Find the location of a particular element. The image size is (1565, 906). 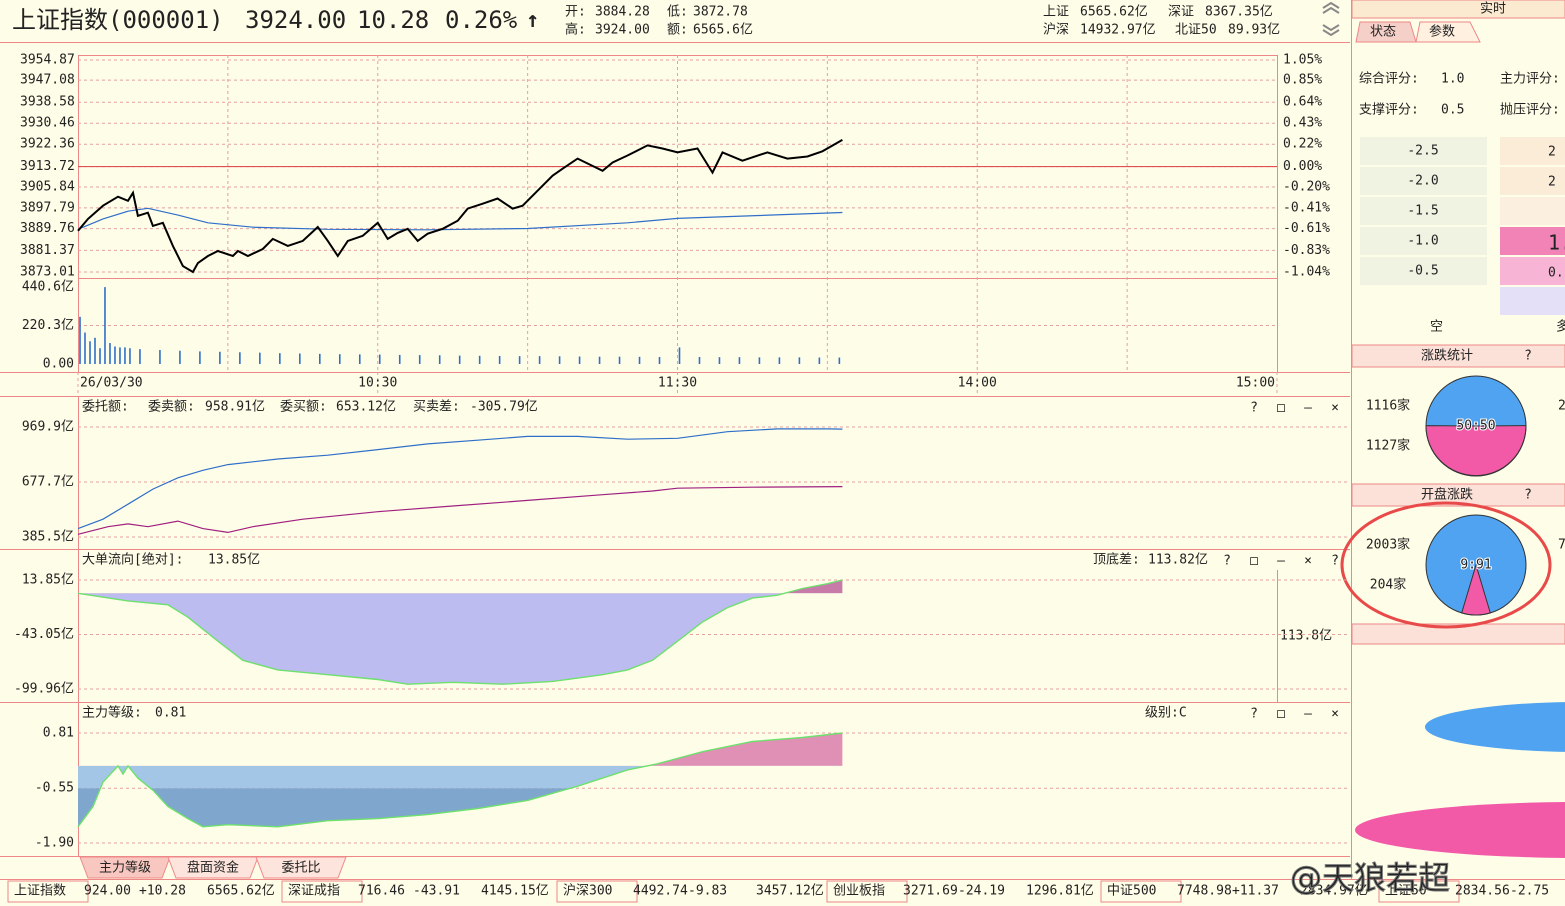

quote-amount-label: 额: is located at coordinates (677, 30).